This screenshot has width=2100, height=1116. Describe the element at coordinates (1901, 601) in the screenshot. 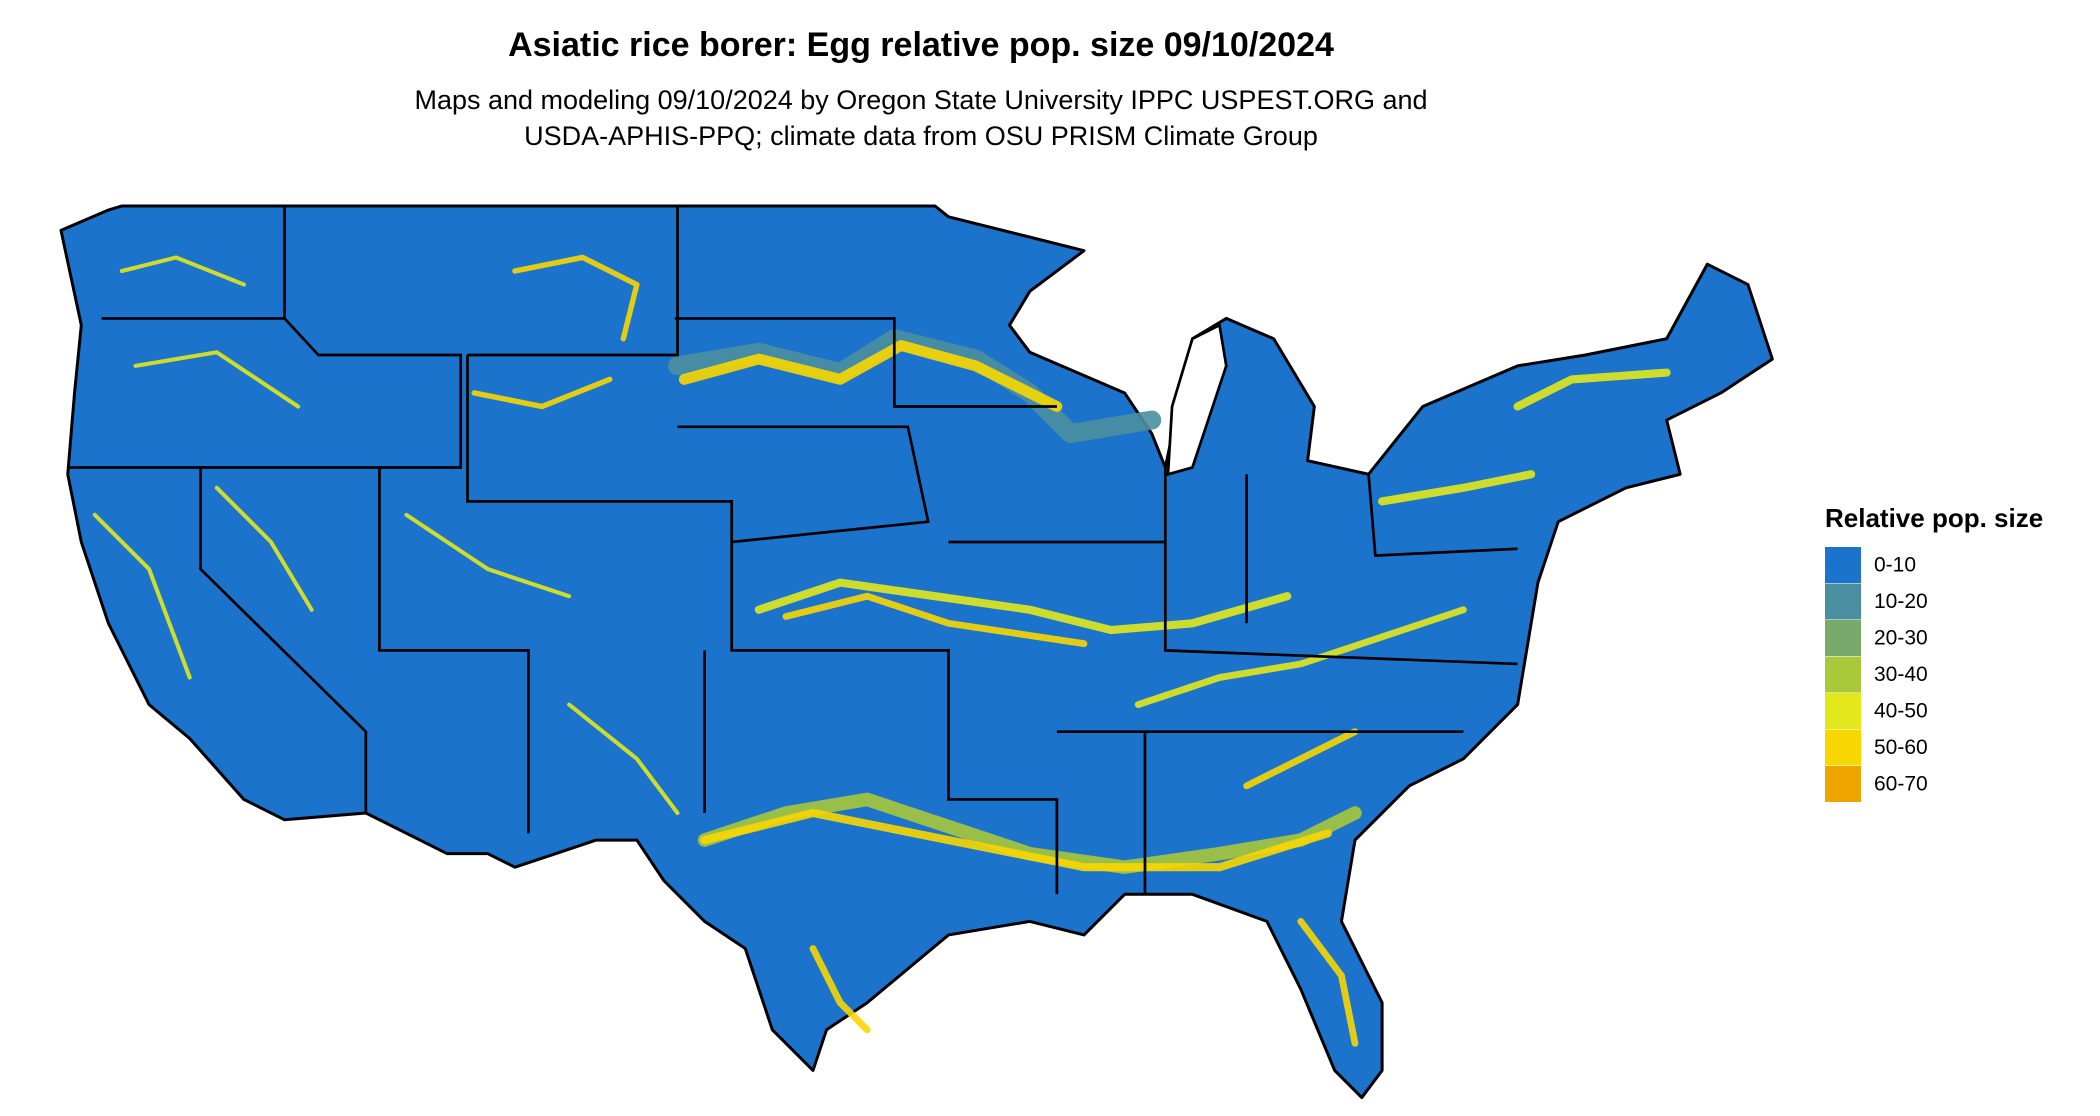

I see `legend-label: 10-20` at that location.